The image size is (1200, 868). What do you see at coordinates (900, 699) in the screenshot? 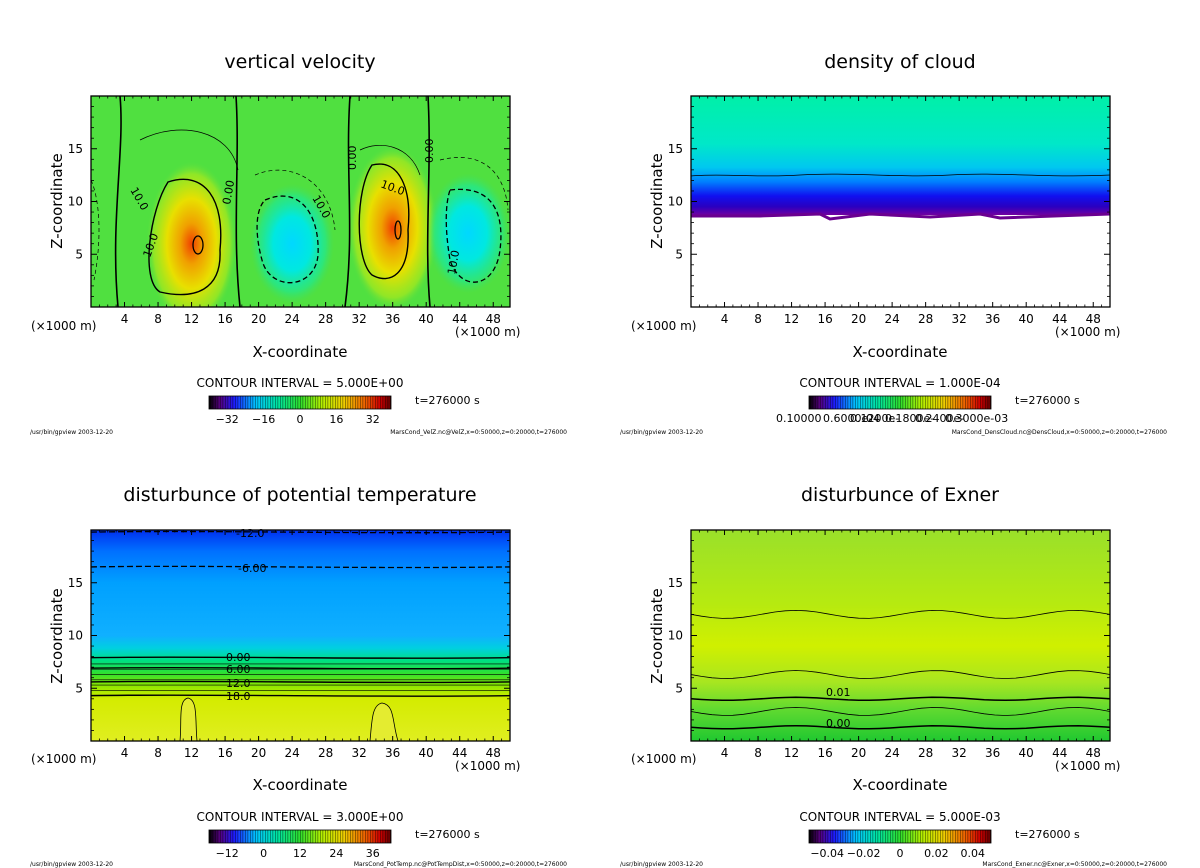
I see `exner-contour` at bounding box center [900, 699].